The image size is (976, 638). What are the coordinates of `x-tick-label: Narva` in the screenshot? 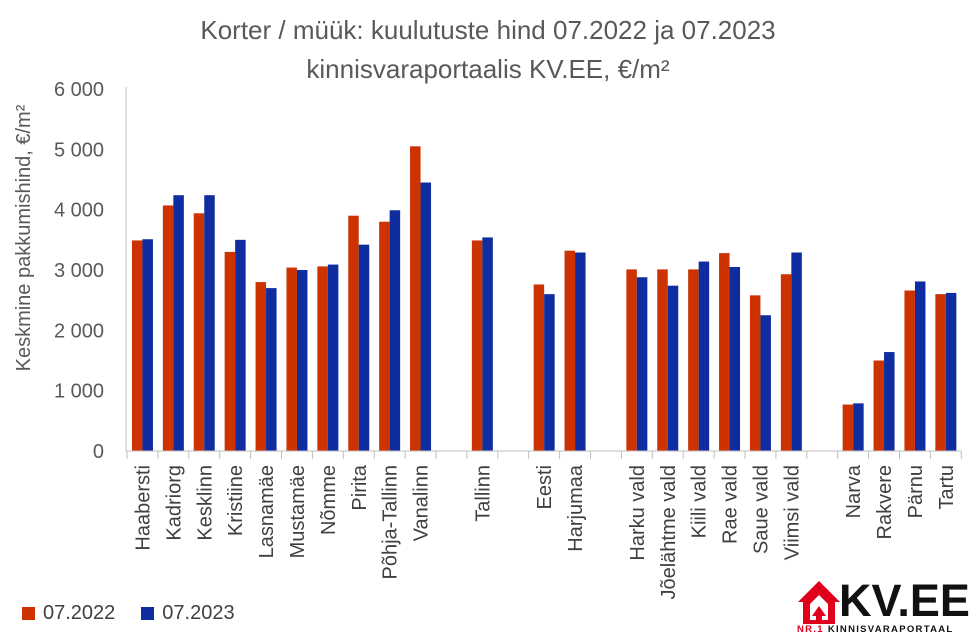 It's located at (854, 491).